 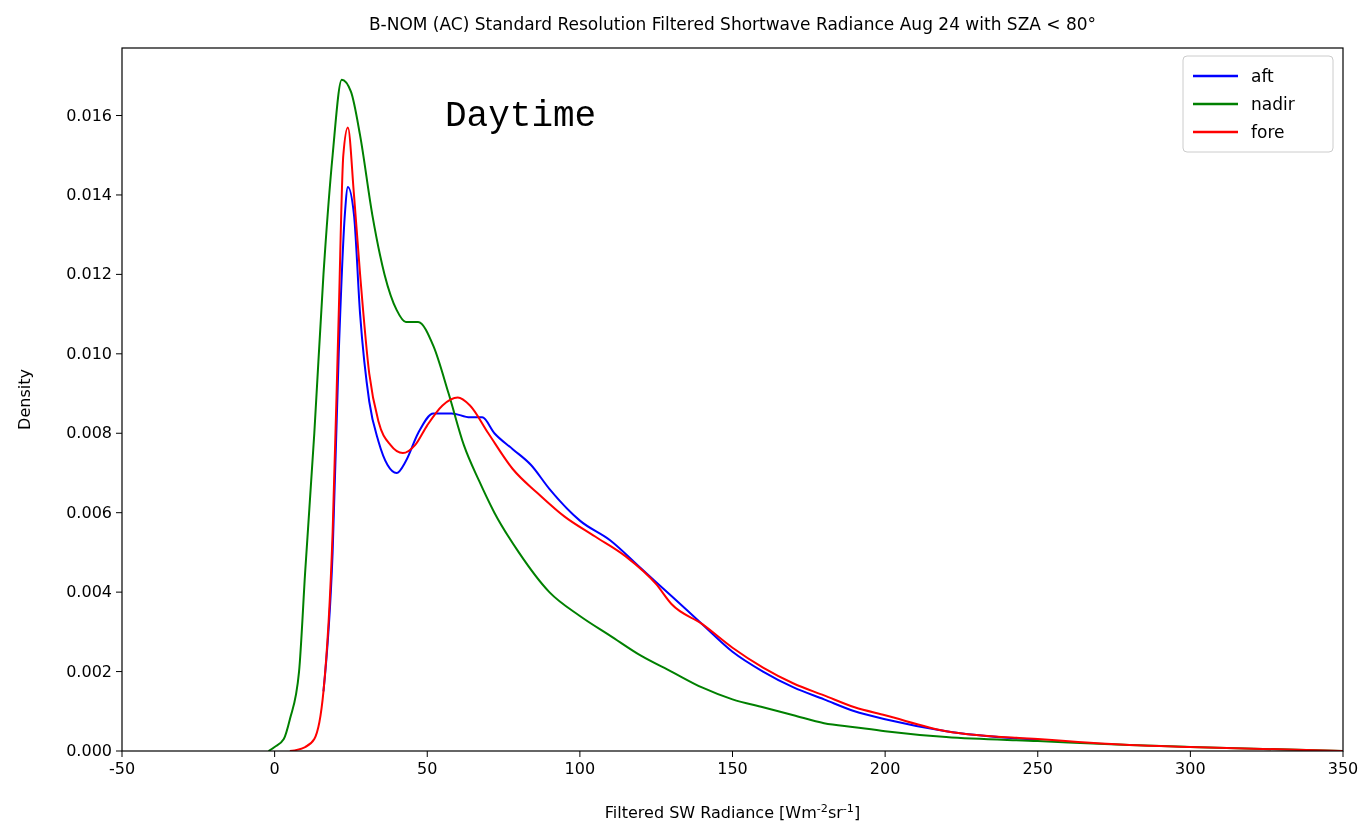 What do you see at coordinates (1273, 104) in the screenshot?
I see `legend-label: nadir` at bounding box center [1273, 104].